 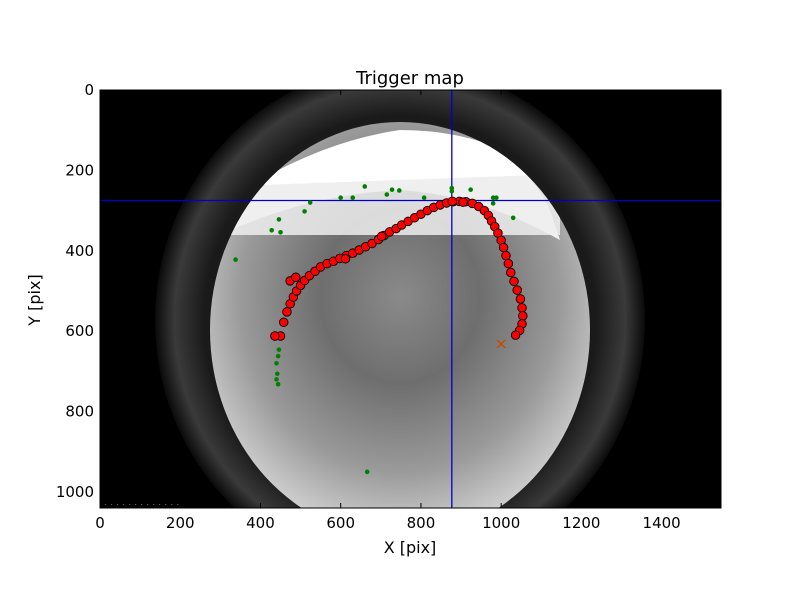 What do you see at coordinates (79, 170) in the screenshot?
I see `y-tick-label: 200` at bounding box center [79, 170].